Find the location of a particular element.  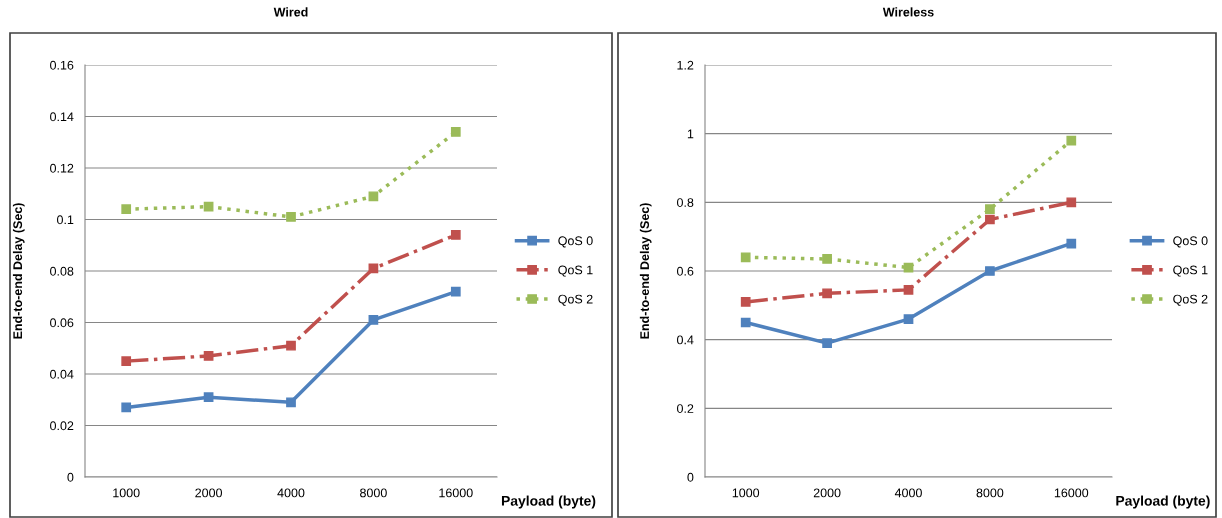

y-tick-label: 0.4 is located at coordinates (685, 340).